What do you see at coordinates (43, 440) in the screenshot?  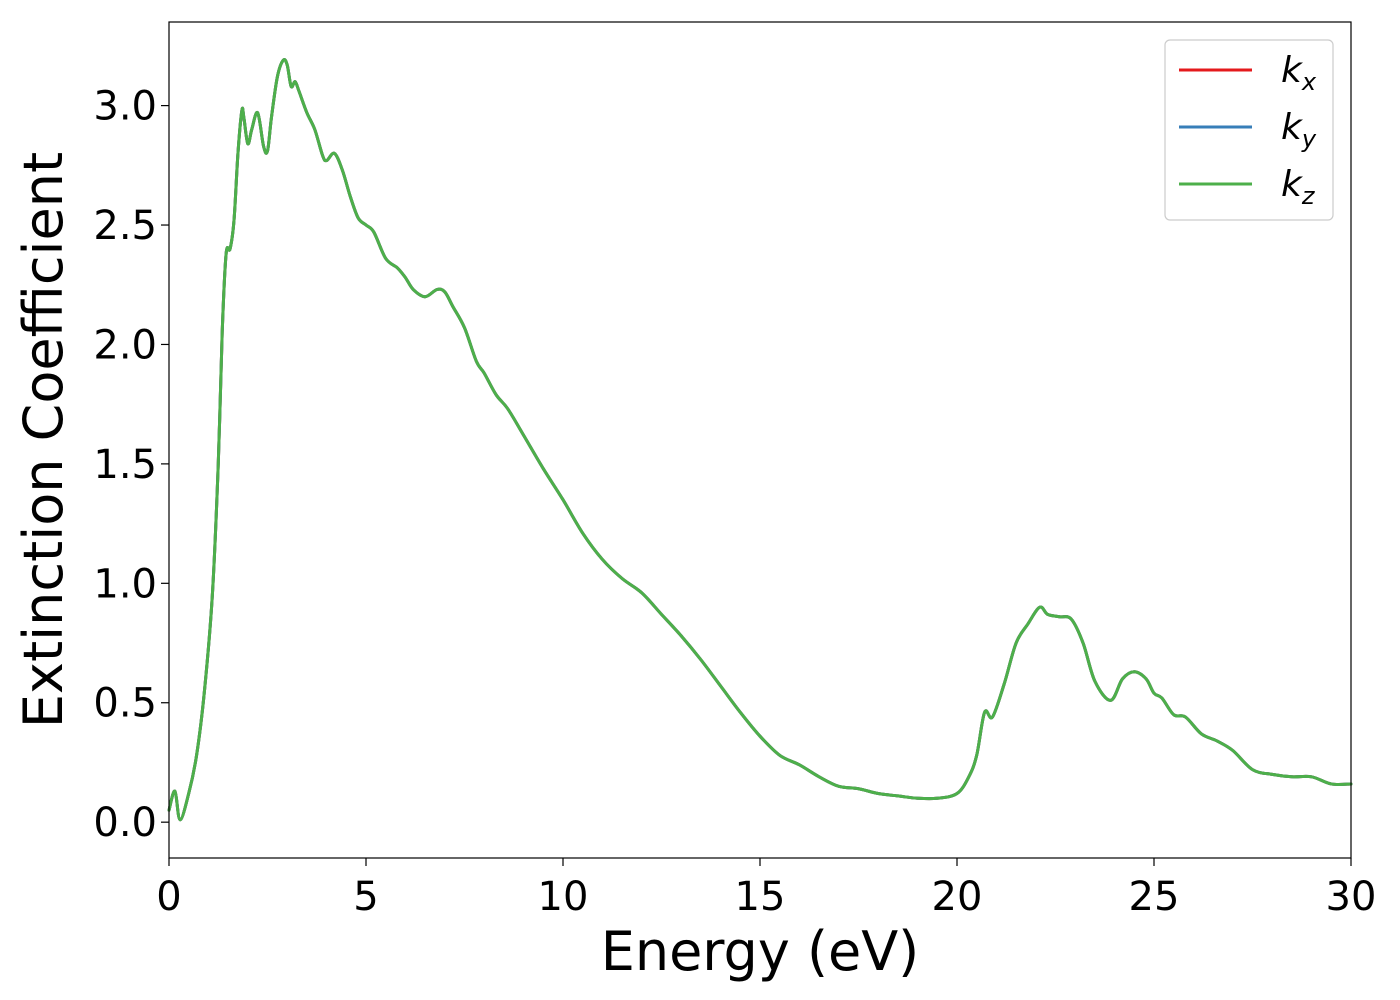 I see `y-axis-label: Extinction Coefficient` at bounding box center [43, 440].